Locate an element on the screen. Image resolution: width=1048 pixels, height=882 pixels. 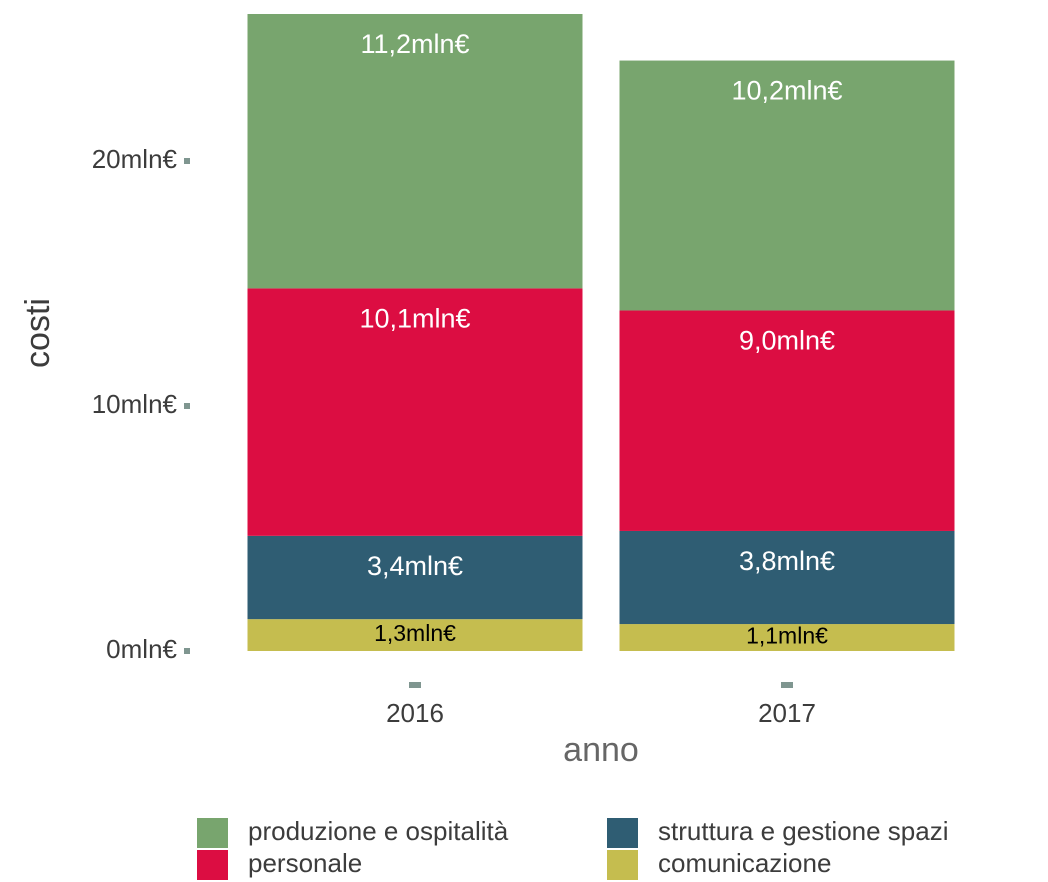
y-tick-label: 0mln€ is located at coordinates (141, 649).